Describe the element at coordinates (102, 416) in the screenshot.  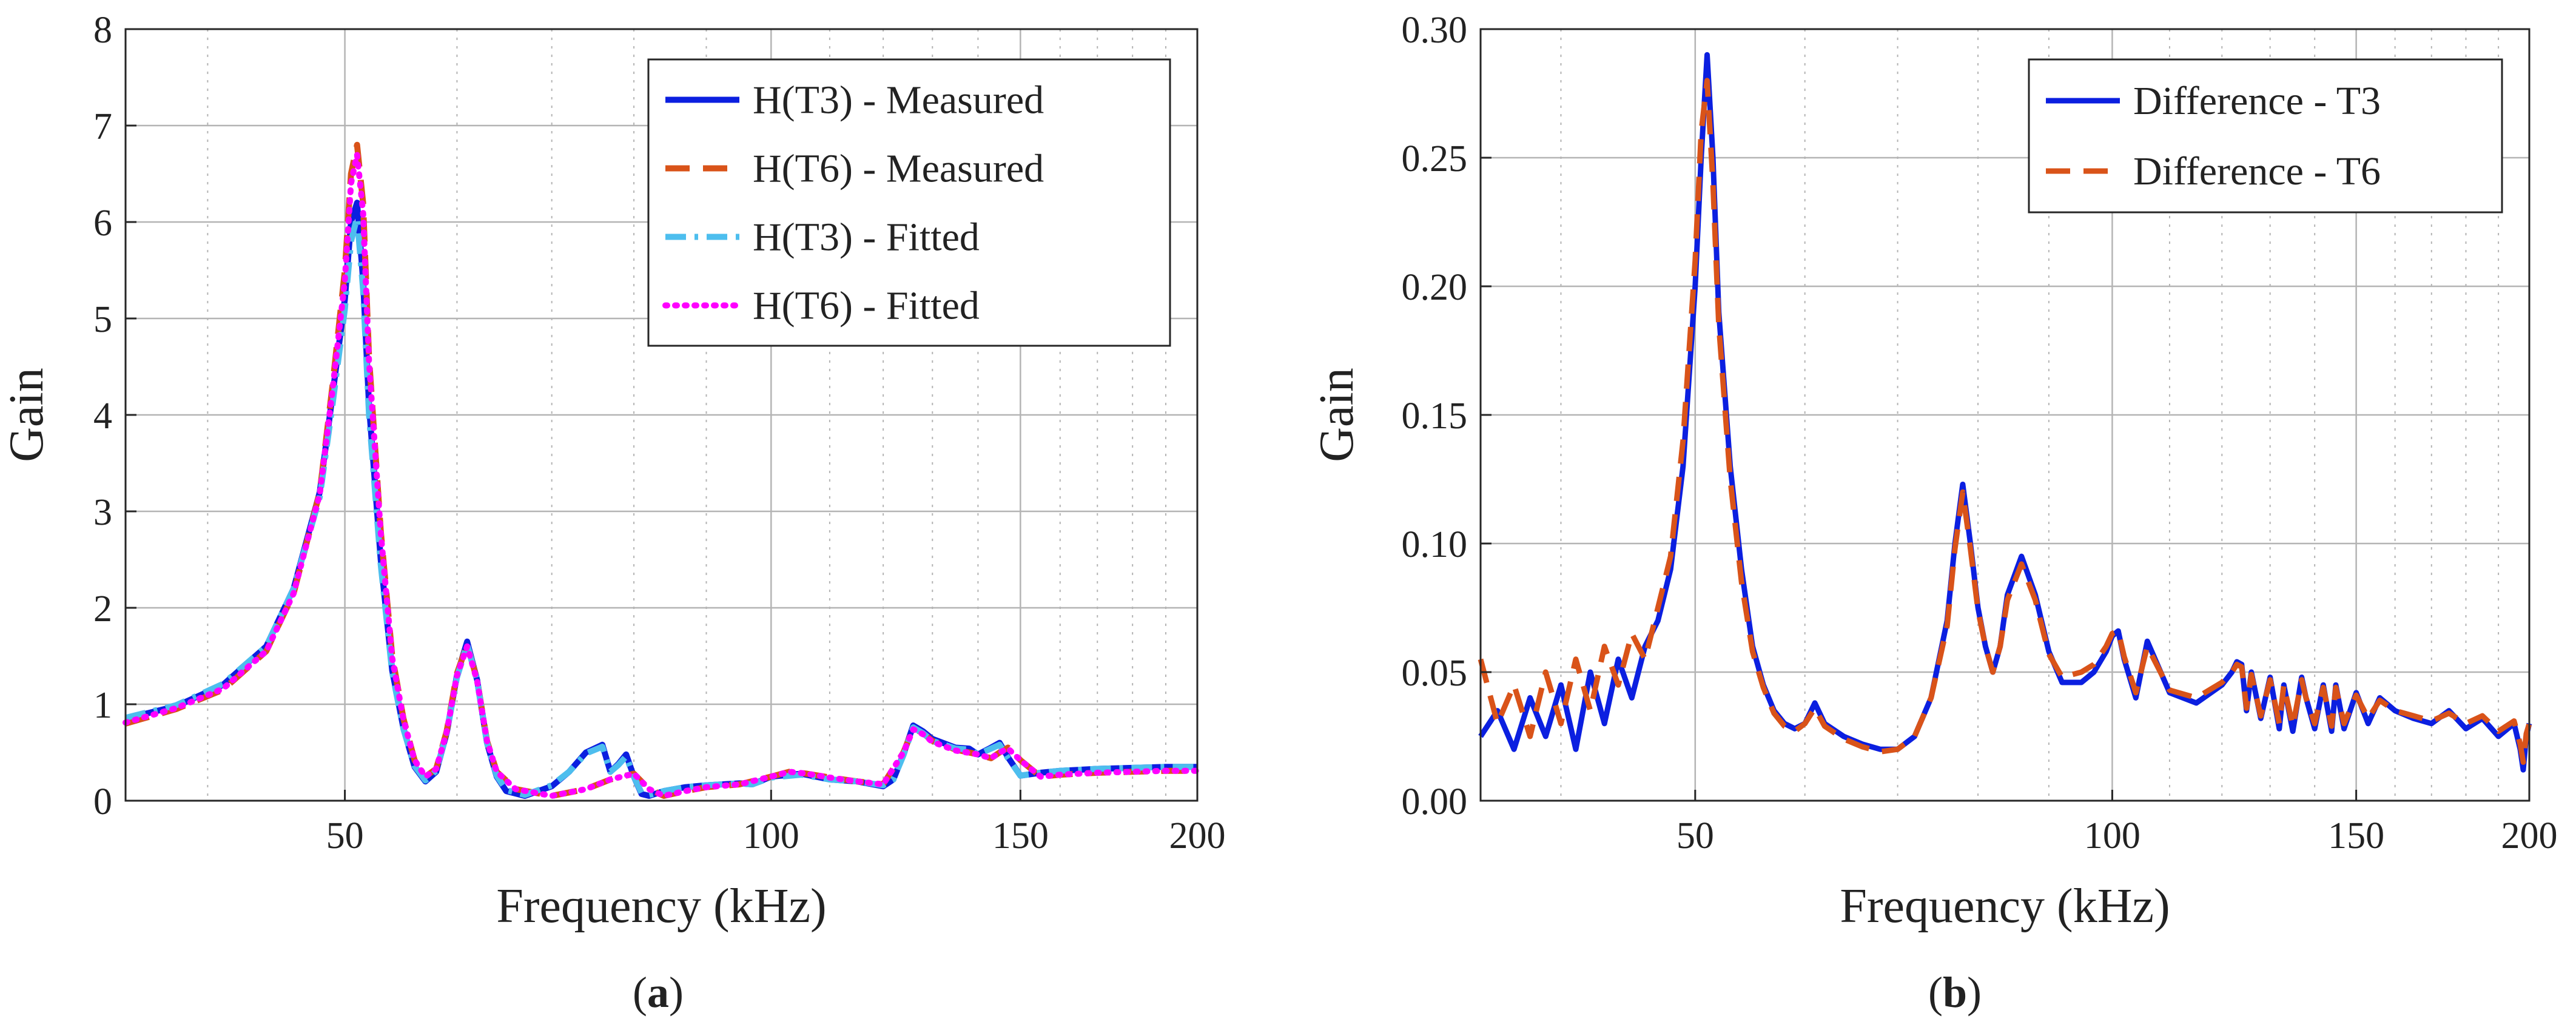
I see `chart-a-y-tick-label: 4` at that location.